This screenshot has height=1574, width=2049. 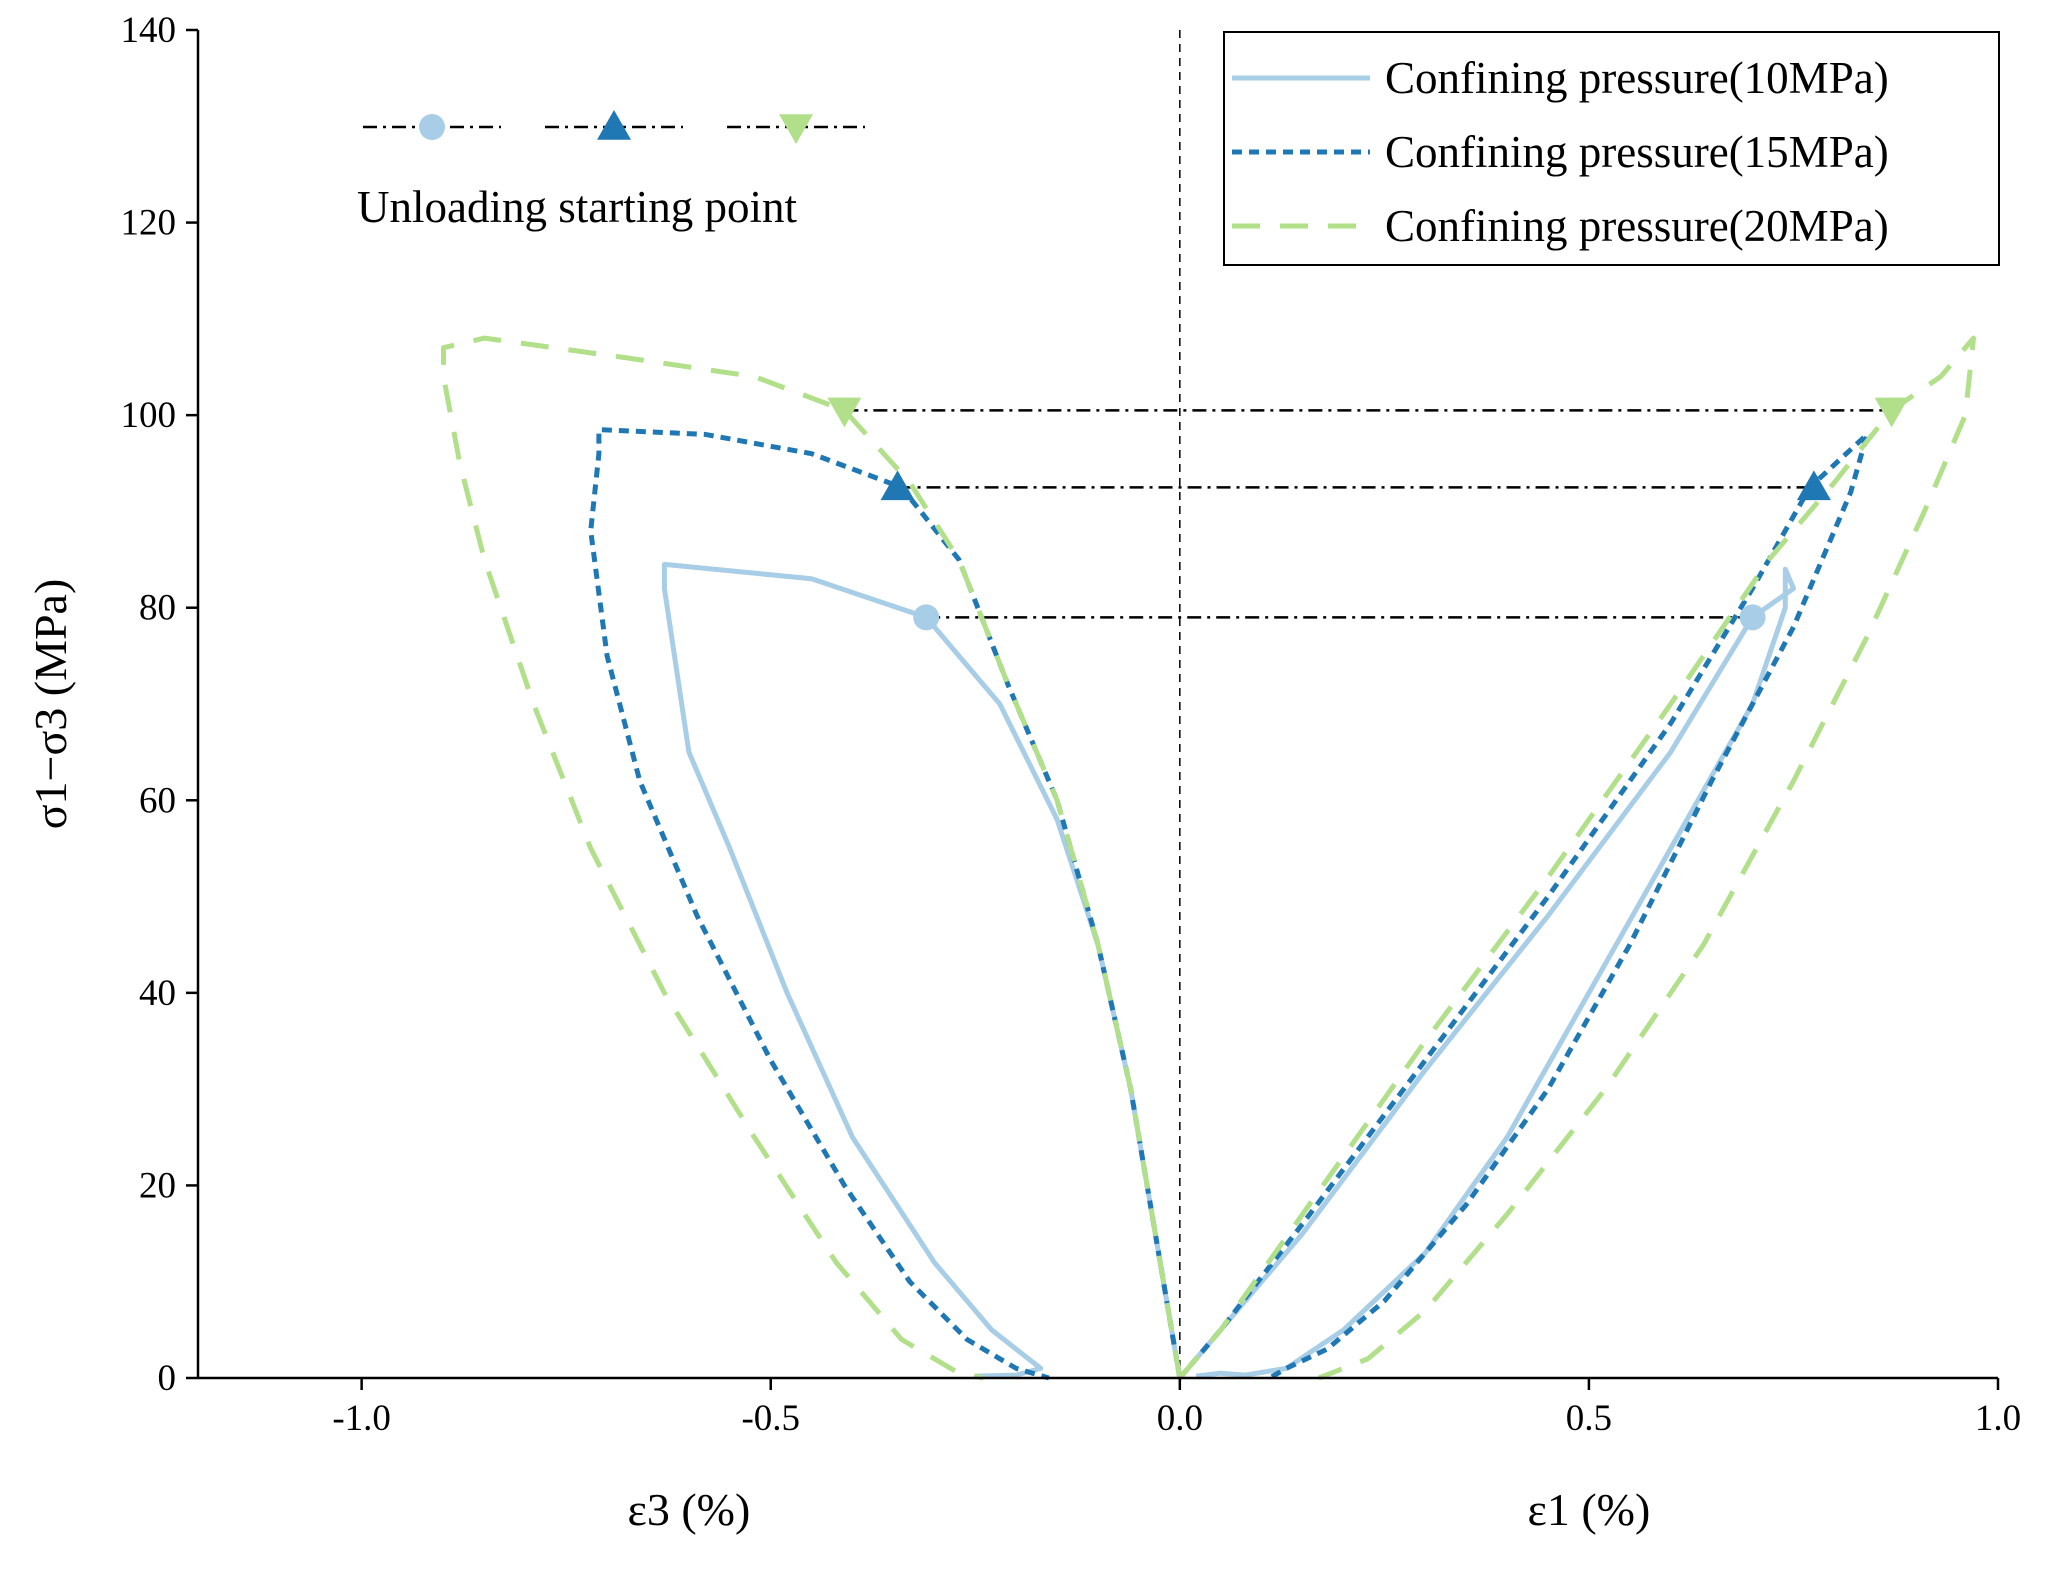 What do you see at coordinates (1637, 226) in the screenshot?
I see `legend-label-3: Confining pressure(20MPa)` at bounding box center [1637, 226].